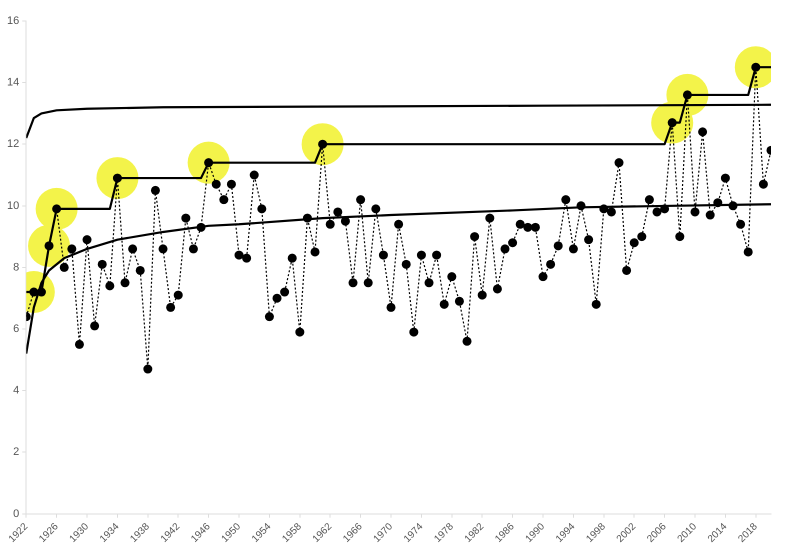 The height and width of the screenshot is (550, 792). I want to click on y-tick-label: 2, so click(16, 452).